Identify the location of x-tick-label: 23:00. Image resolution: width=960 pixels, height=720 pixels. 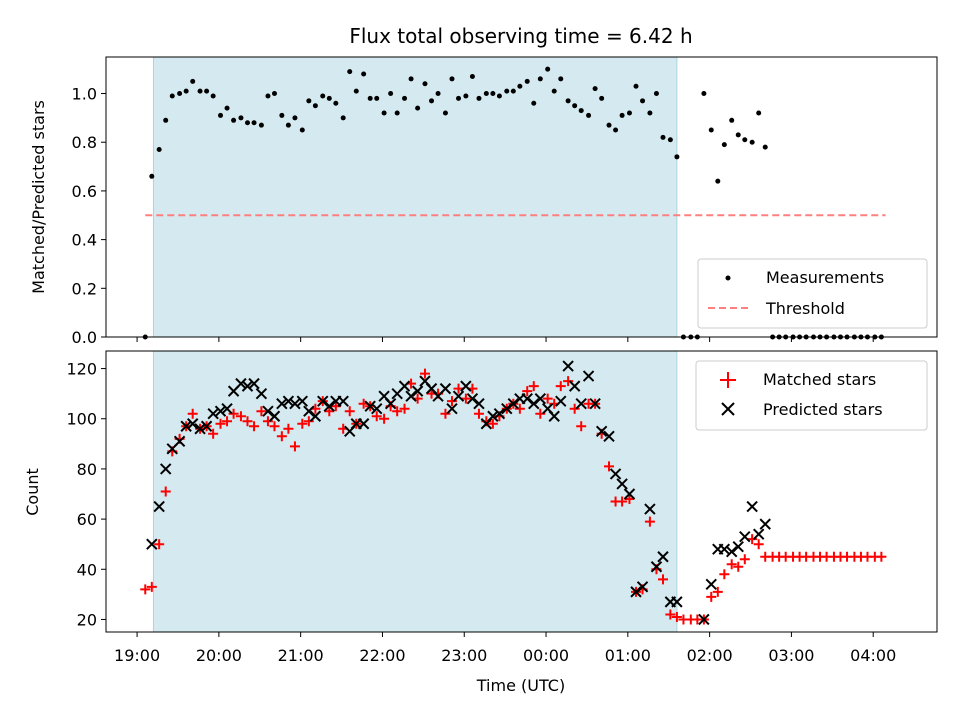
(464, 655).